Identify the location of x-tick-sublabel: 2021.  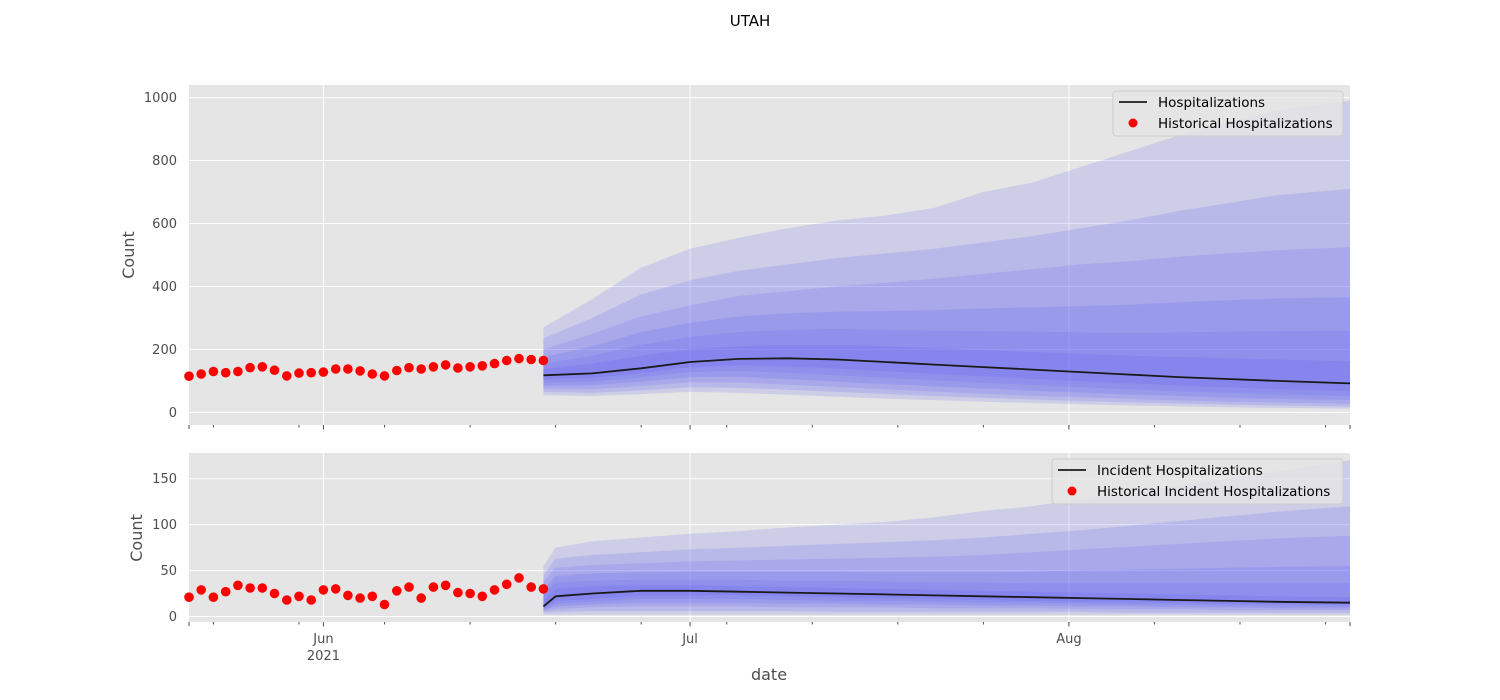
(323, 656).